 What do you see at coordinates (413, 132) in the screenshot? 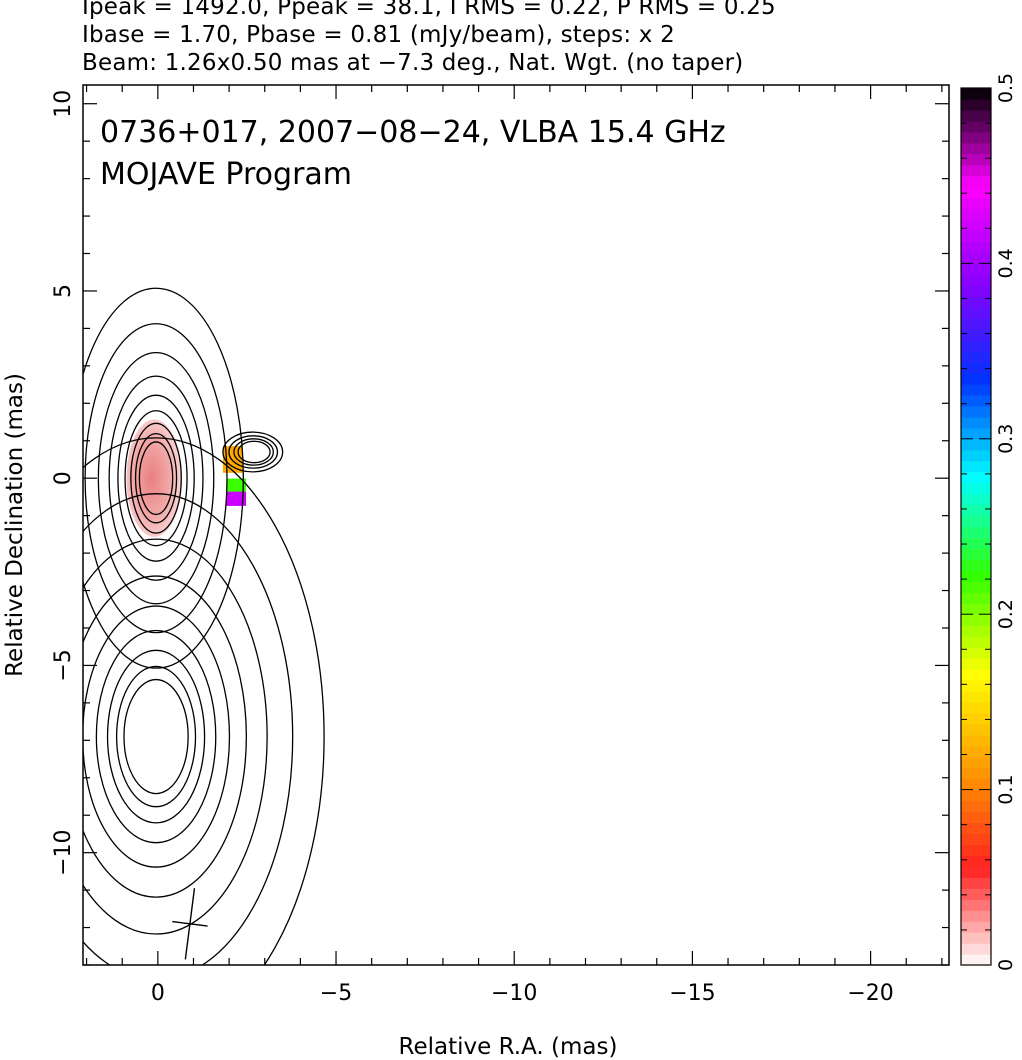
I see `chart-title: 0736+017, 2007−08−24, VLBA 15.4 GHz` at bounding box center [413, 132].